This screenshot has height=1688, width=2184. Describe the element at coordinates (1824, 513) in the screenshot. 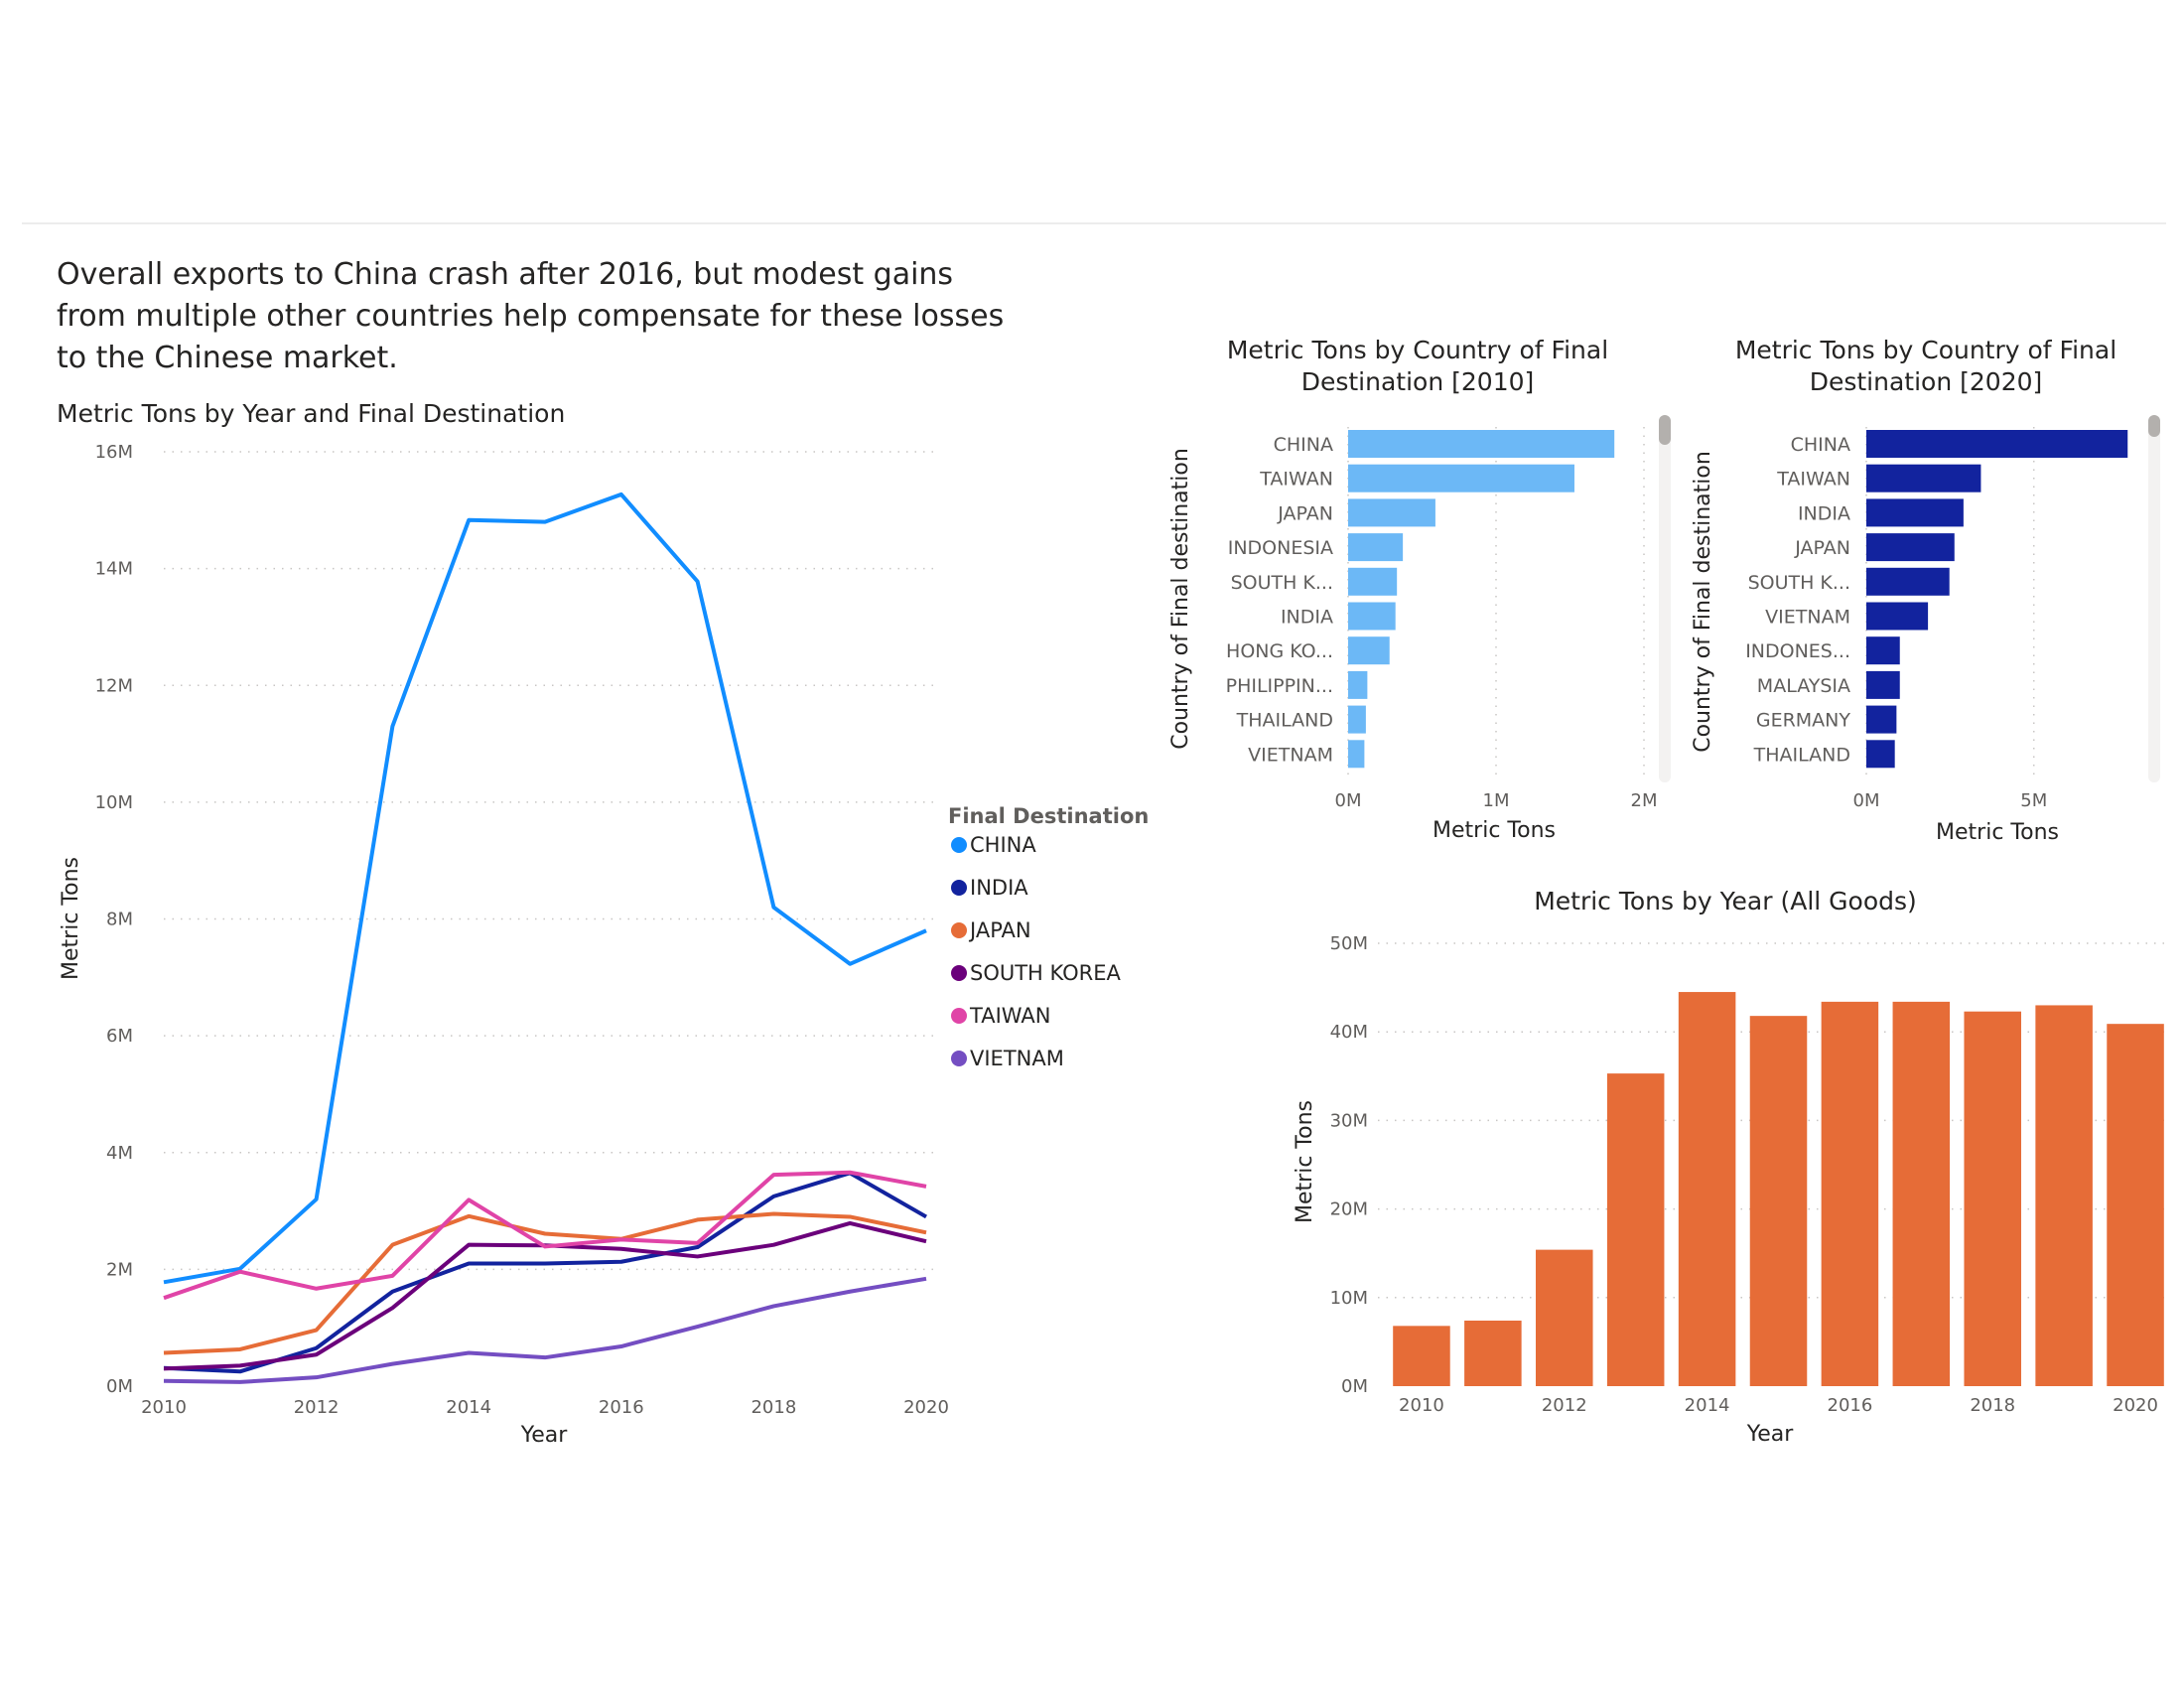

I see `bar-chart-2020-category-label: INDIA` at that location.